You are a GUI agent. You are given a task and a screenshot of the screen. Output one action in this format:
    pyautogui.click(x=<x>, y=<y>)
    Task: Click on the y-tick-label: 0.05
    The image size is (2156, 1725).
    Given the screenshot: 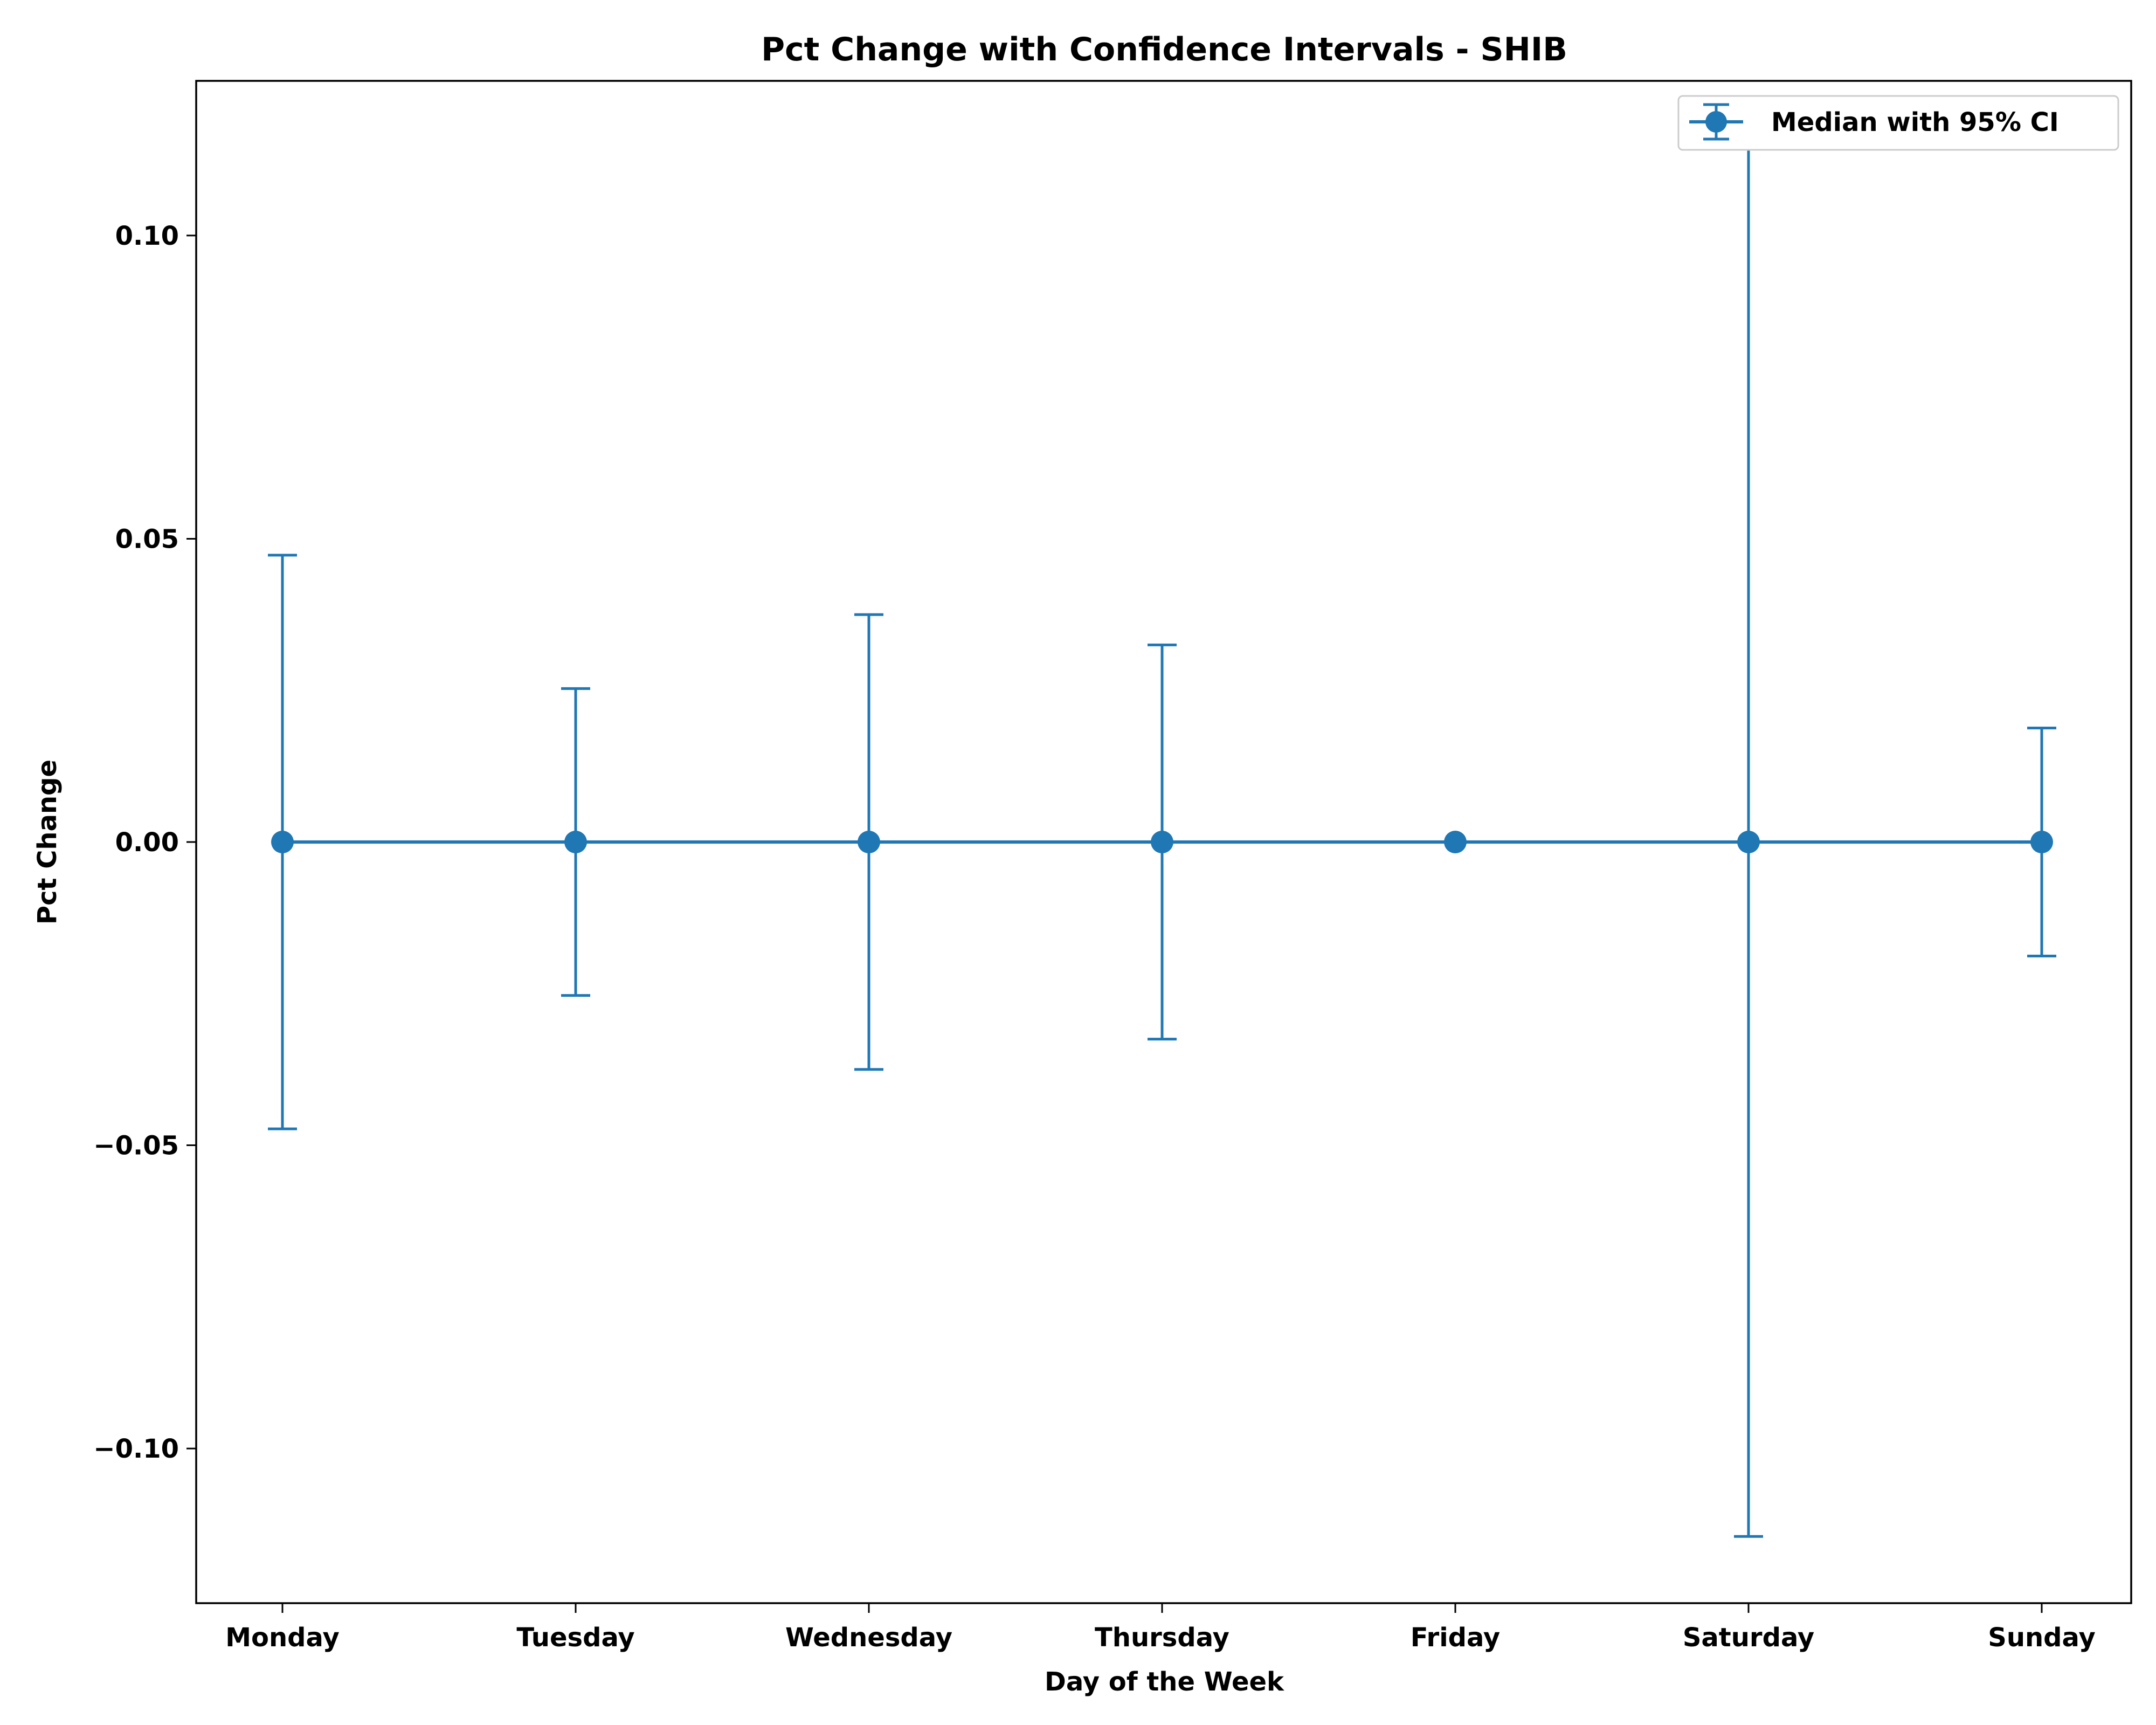 What is the action you would take?
    pyautogui.click(x=147, y=539)
    